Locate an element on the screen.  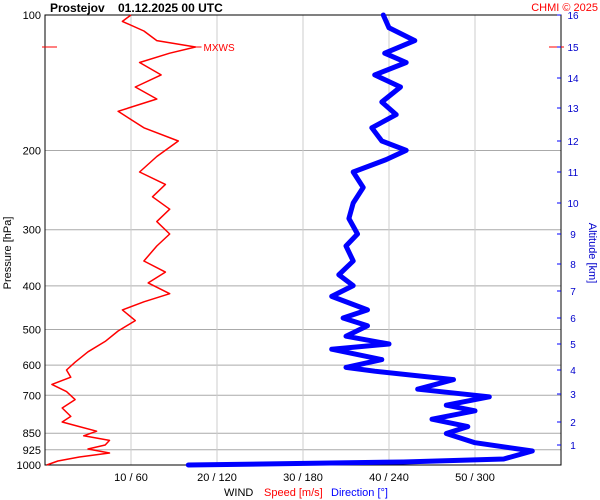
direction-axis-label: Direction [°] is located at coordinates (359, 493).